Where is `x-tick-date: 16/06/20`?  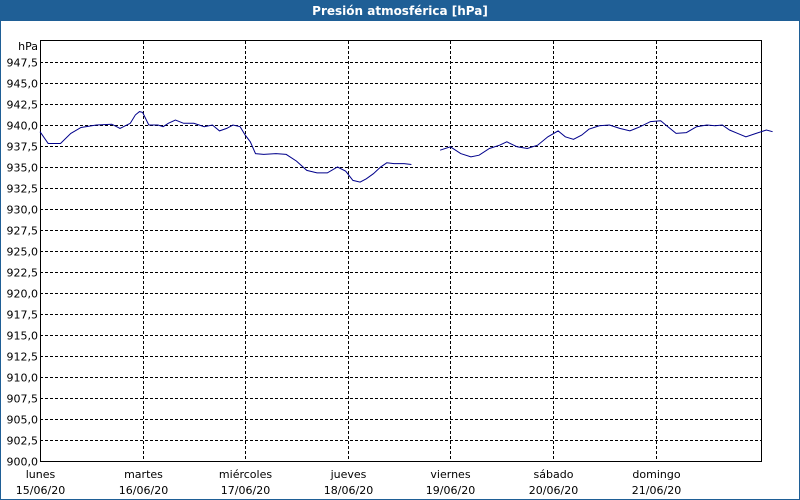 x-tick-date: 16/06/20 is located at coordinates (143, 490).